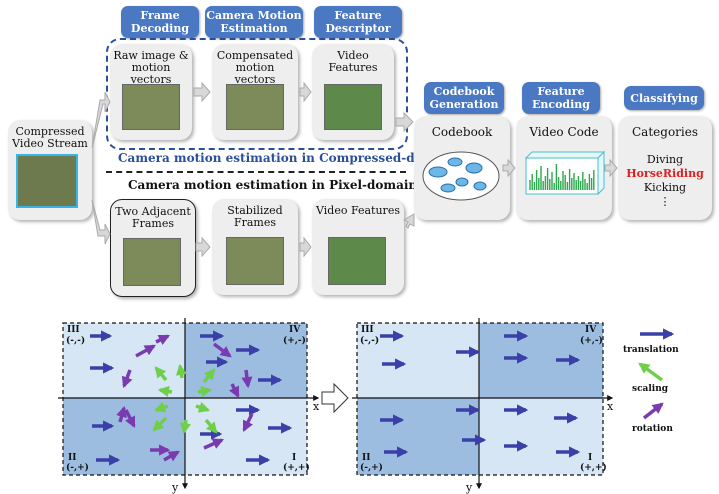 The width and height of the screenshot is (719, 494). What do you see at coordinates (483, 404) in the screenshot?
I see `right-panel` at bounding box center [483, 404].